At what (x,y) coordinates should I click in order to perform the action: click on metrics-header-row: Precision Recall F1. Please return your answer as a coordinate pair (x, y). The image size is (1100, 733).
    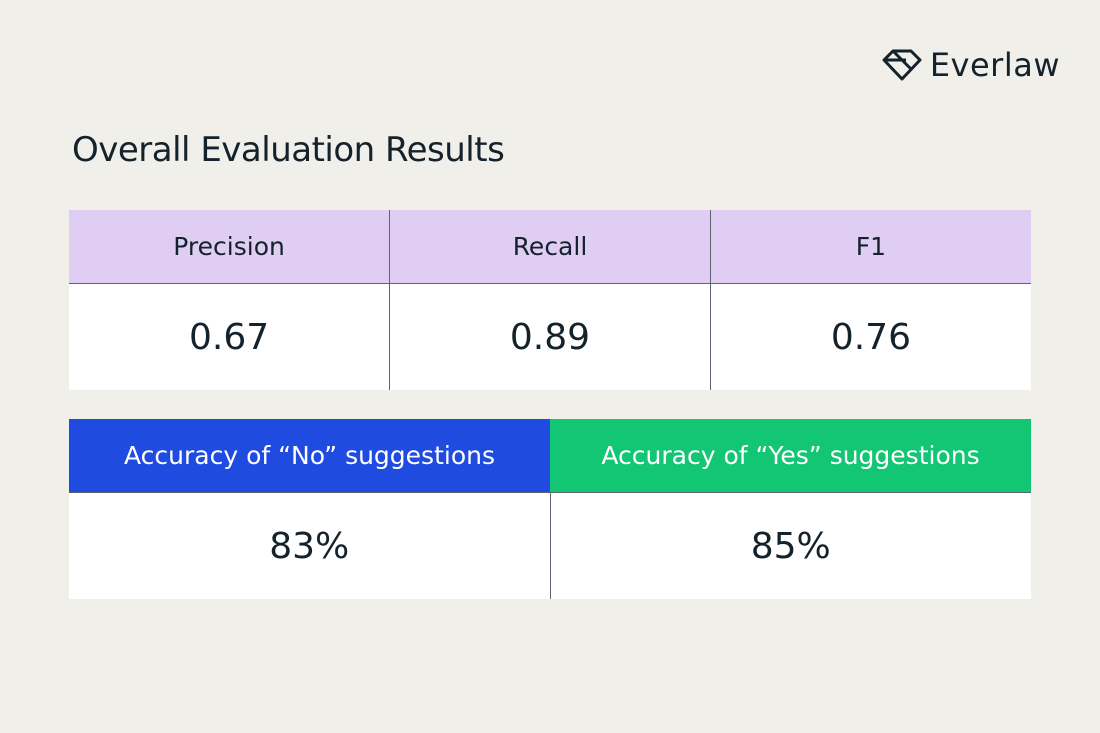
    Looking at the image, I should click on (550, 247).